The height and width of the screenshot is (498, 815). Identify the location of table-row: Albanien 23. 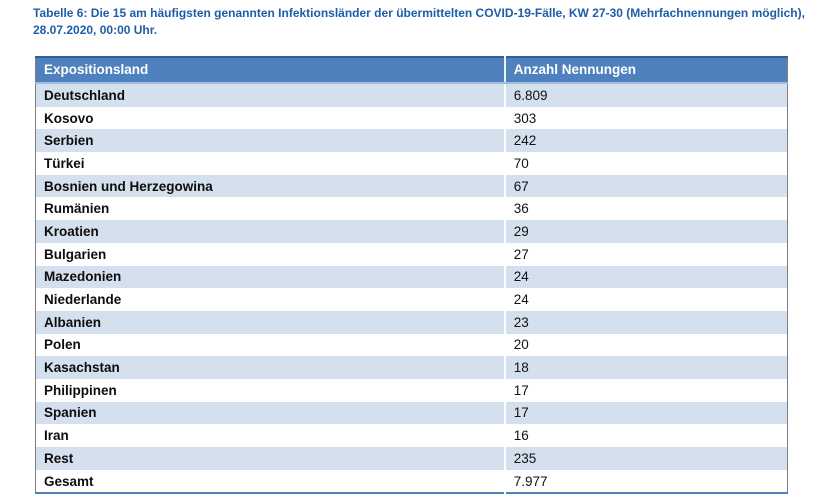
(411, 322).